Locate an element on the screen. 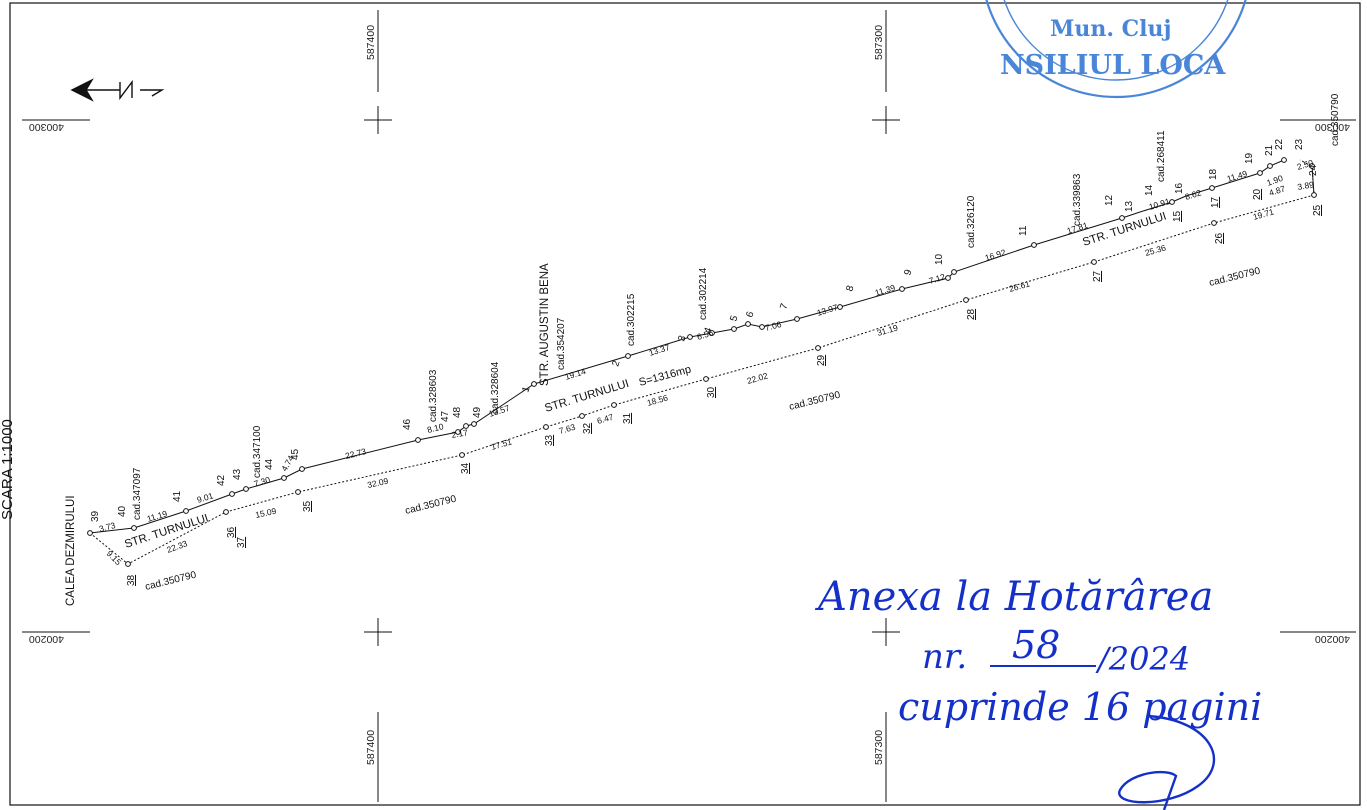 Image resolution: width=1367 pixels, height=810 pixels. svg-text: 49 is located at coordinates (477, 412).